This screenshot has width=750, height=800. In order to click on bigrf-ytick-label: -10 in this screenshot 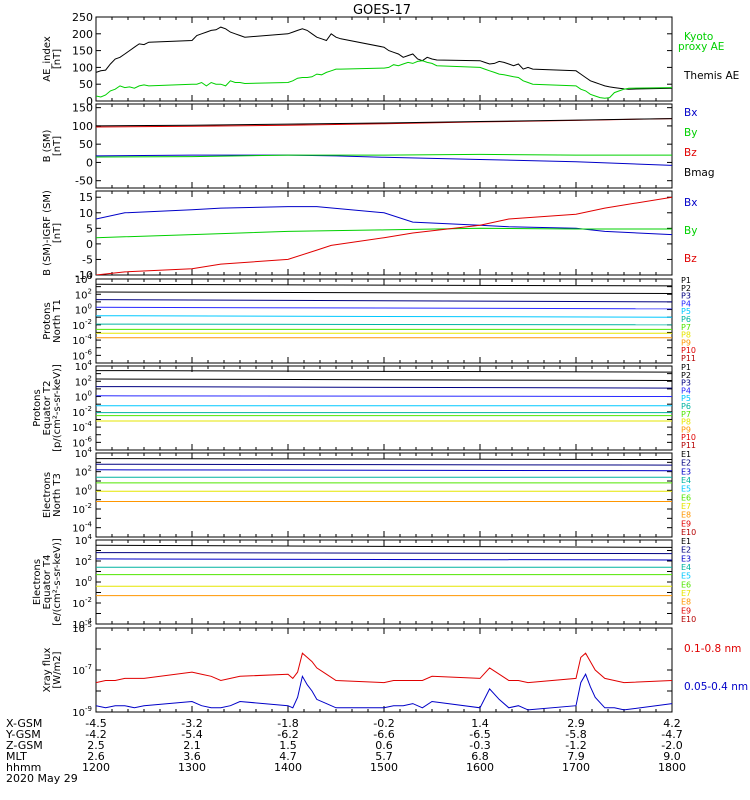, I will do `click(84, 275)`.